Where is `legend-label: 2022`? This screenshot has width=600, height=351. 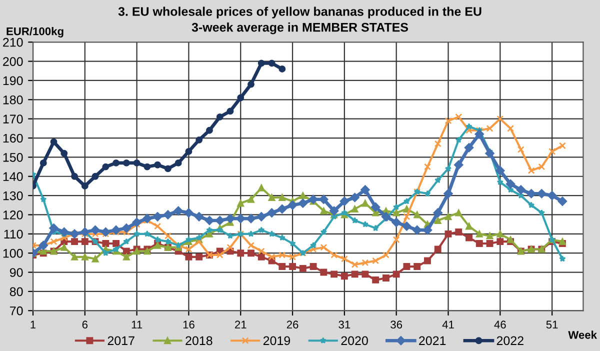 legend-label: 2022 is located at coordinates (510, 341).